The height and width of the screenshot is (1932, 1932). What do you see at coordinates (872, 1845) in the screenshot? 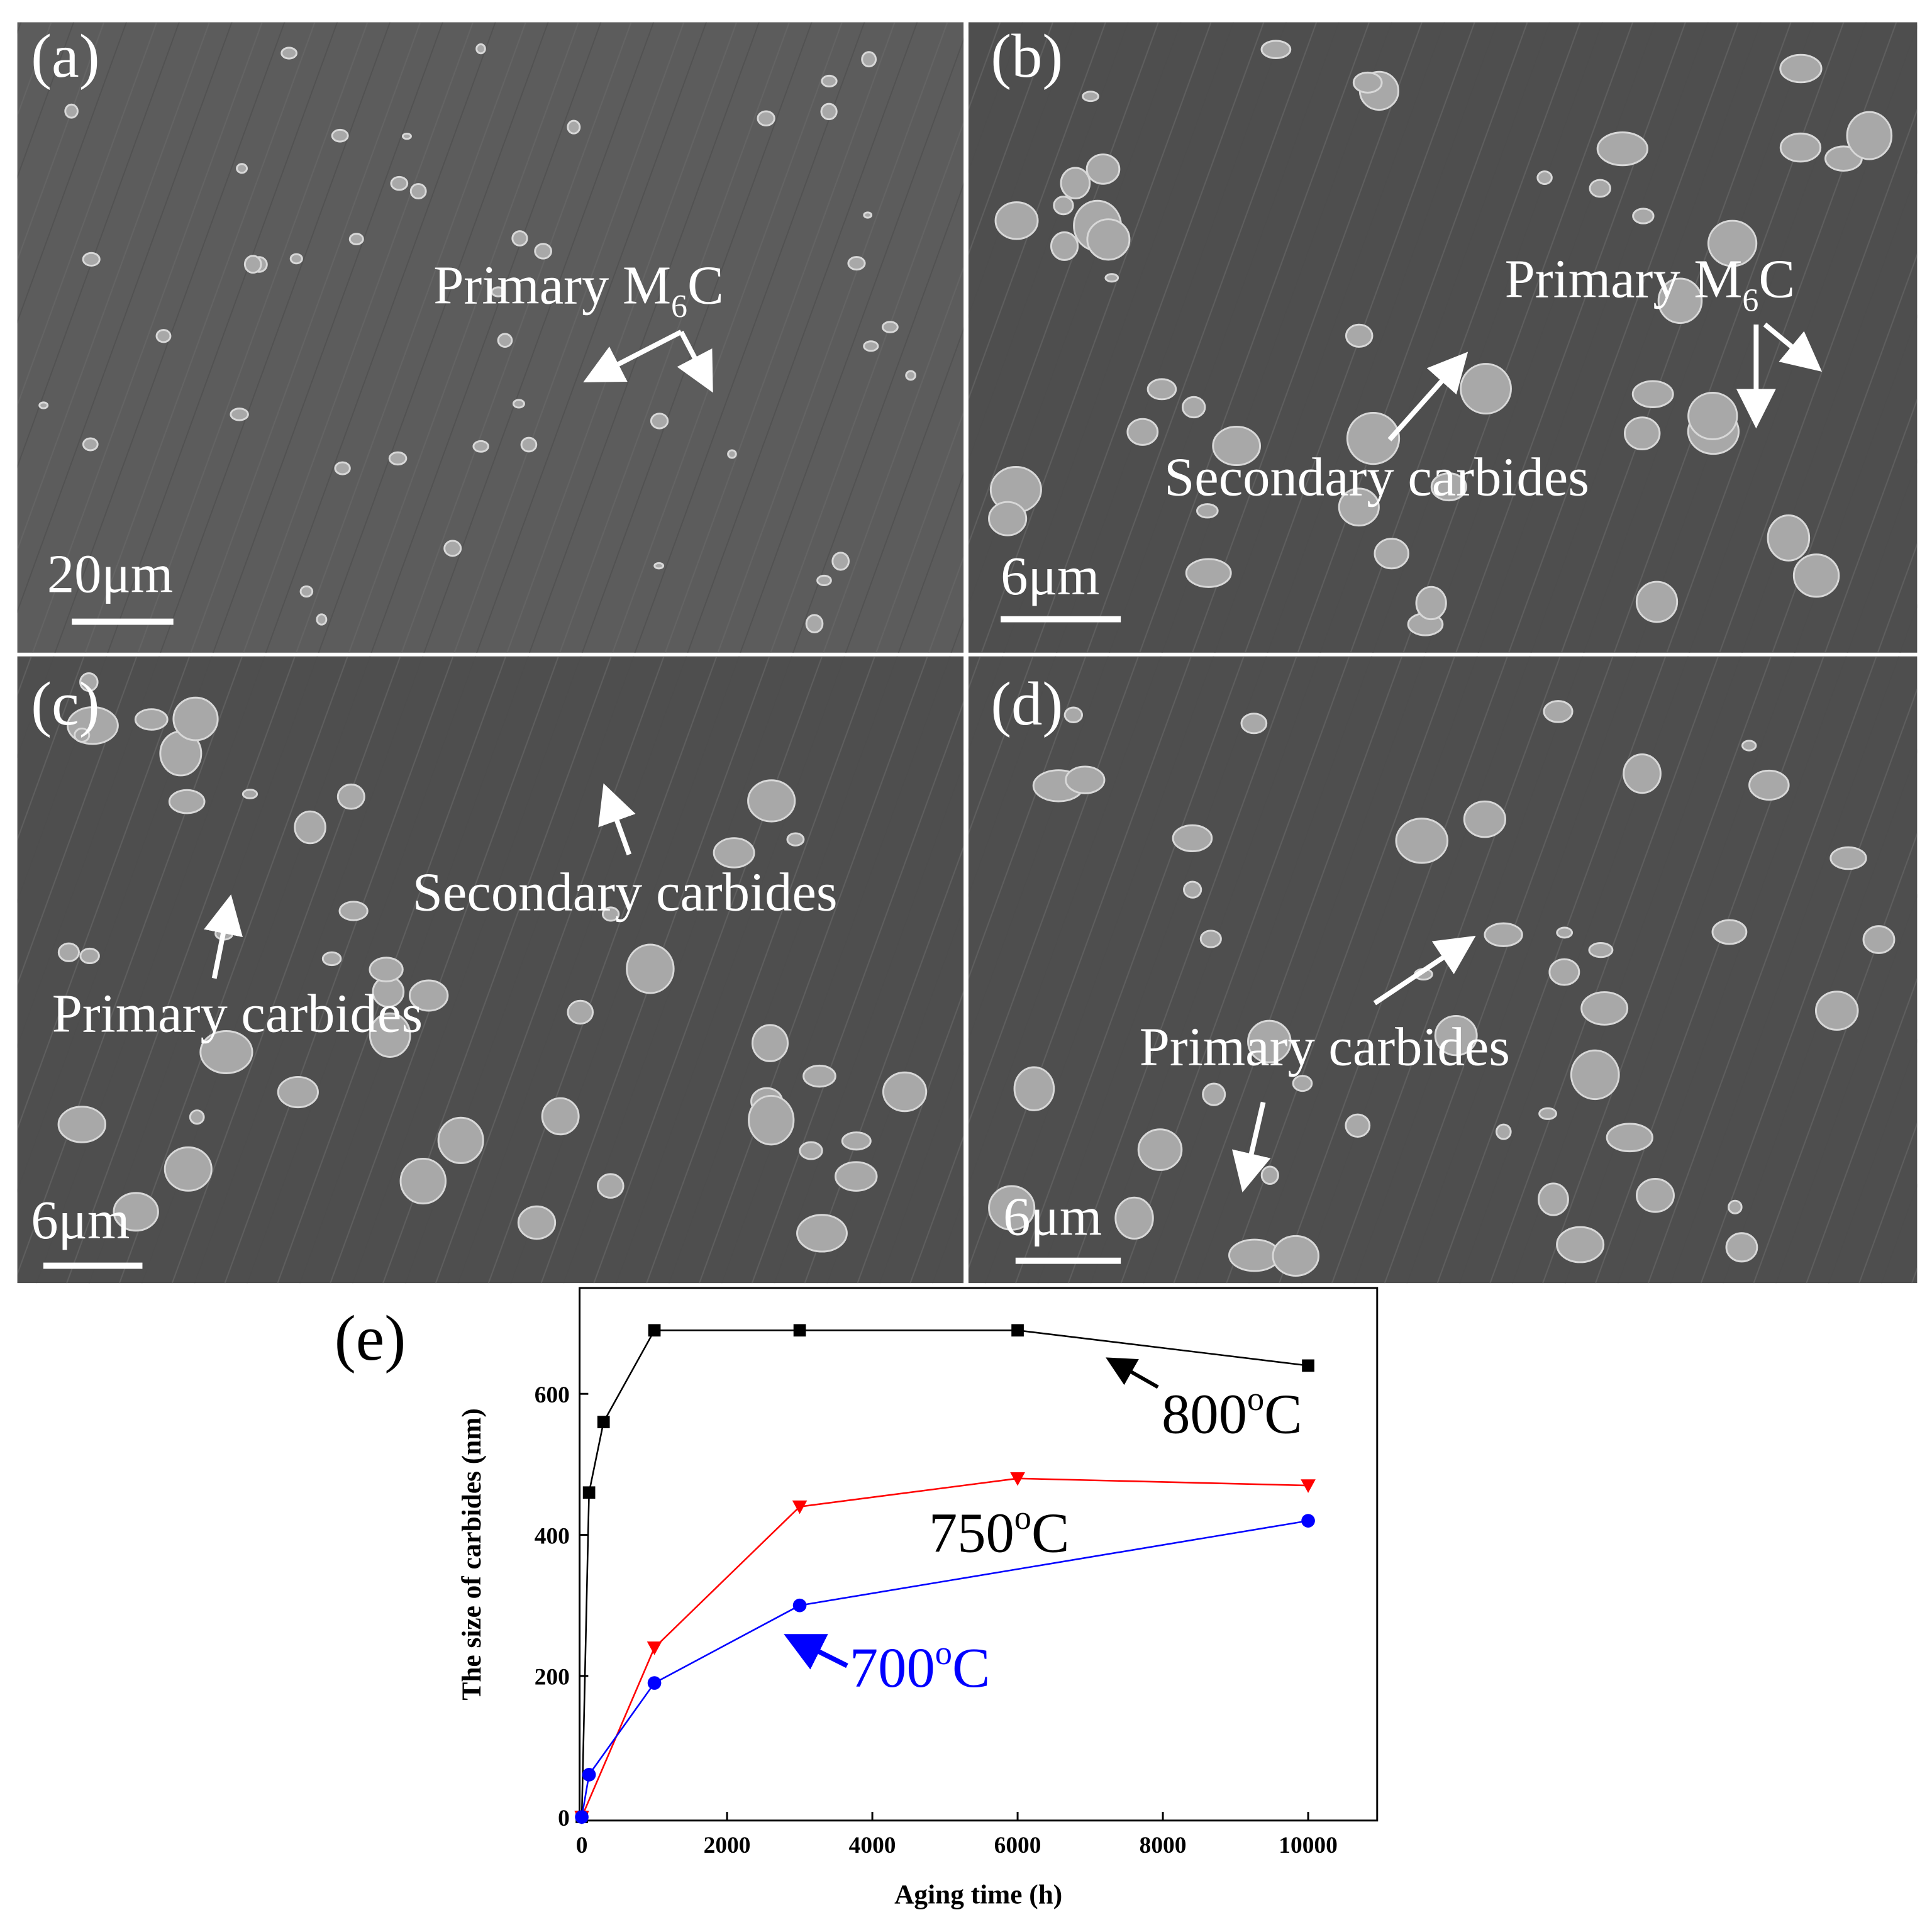
I see `x-tick-label: 4000` at bounding box center [872, 1845].